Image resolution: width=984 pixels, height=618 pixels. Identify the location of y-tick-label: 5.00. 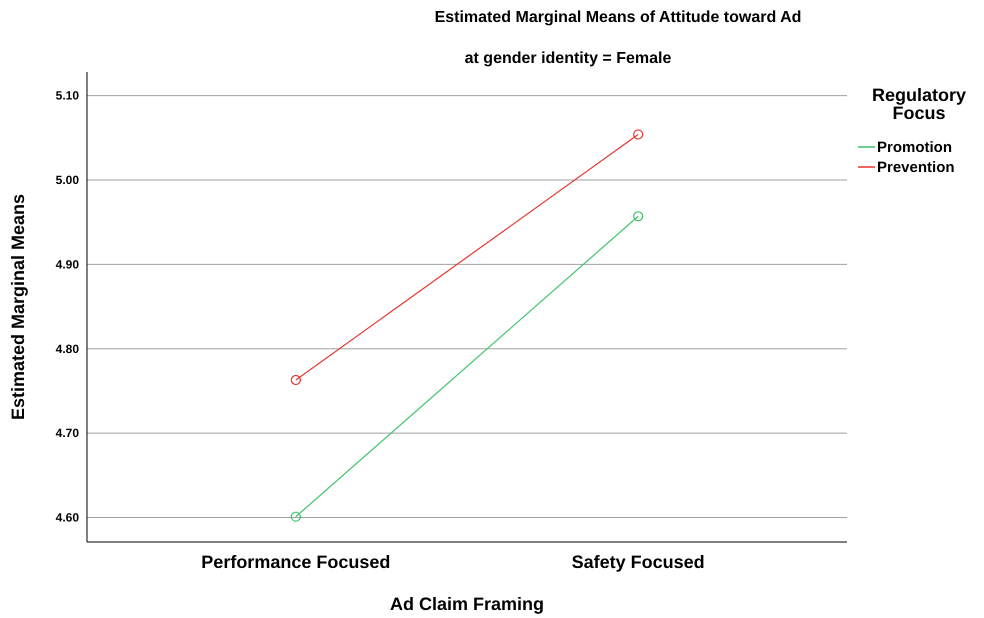
(68, 180).